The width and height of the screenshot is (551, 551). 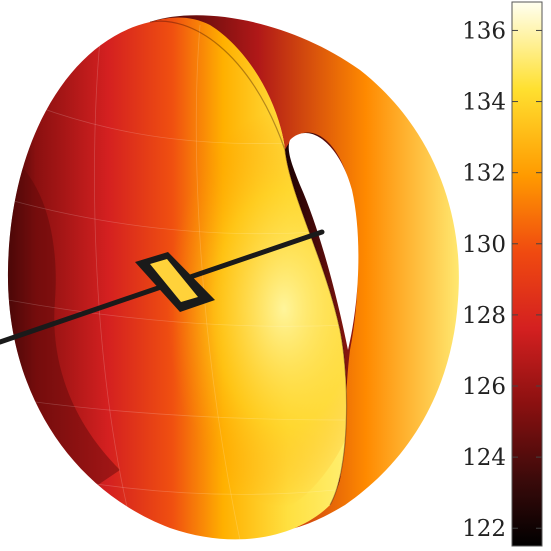 I want to click on torus-inner-hole, so click(x=323, y=241).